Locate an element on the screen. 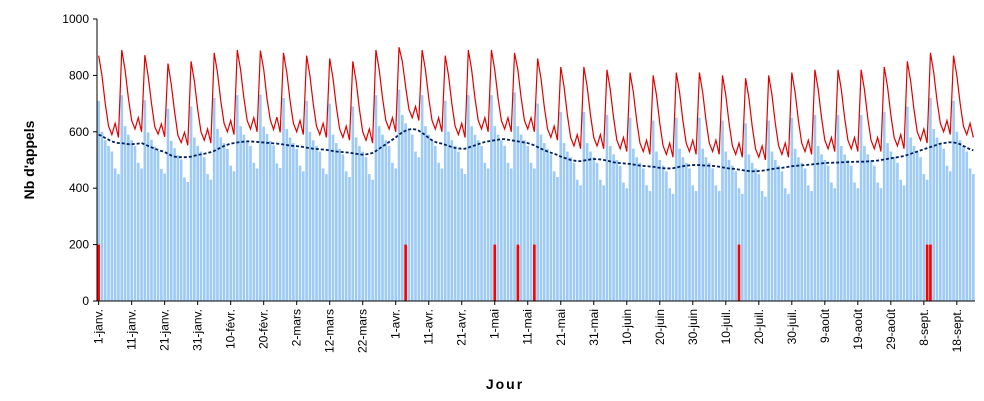 The image size is (984, 401). x-tick-label: 1-janv. is located at coordinates (99, 326).